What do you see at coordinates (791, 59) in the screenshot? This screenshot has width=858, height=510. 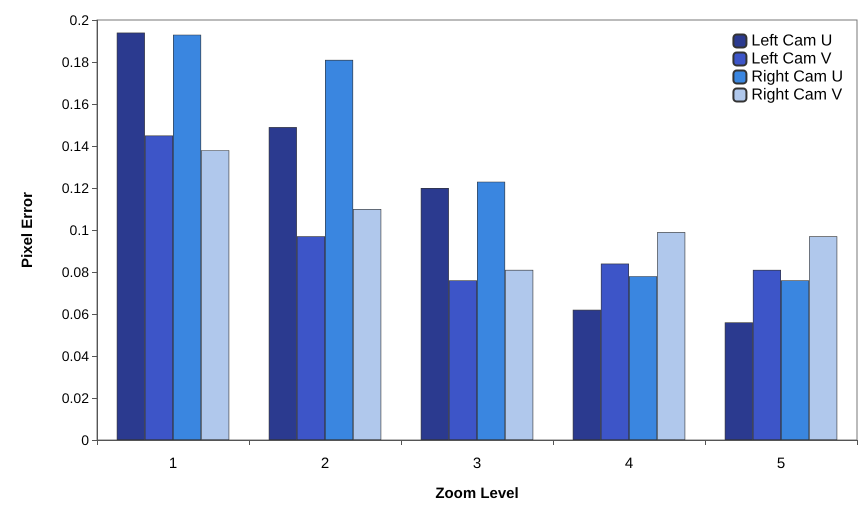 I see `legend-label: Left Cam V` at bounding box center [791, 59].